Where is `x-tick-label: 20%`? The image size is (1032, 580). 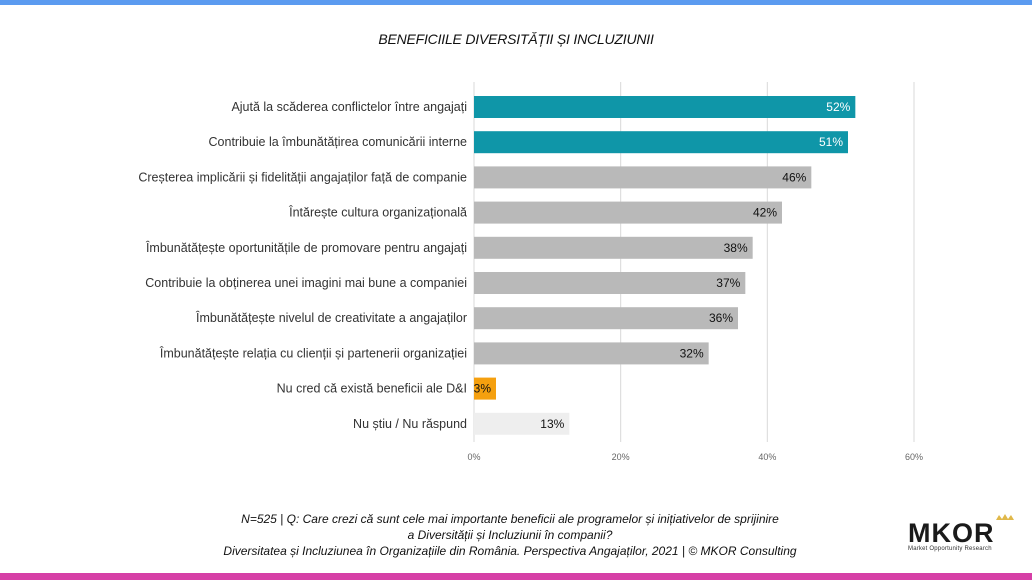 x-tick-label: 20% is located at coordinates (621, 457).